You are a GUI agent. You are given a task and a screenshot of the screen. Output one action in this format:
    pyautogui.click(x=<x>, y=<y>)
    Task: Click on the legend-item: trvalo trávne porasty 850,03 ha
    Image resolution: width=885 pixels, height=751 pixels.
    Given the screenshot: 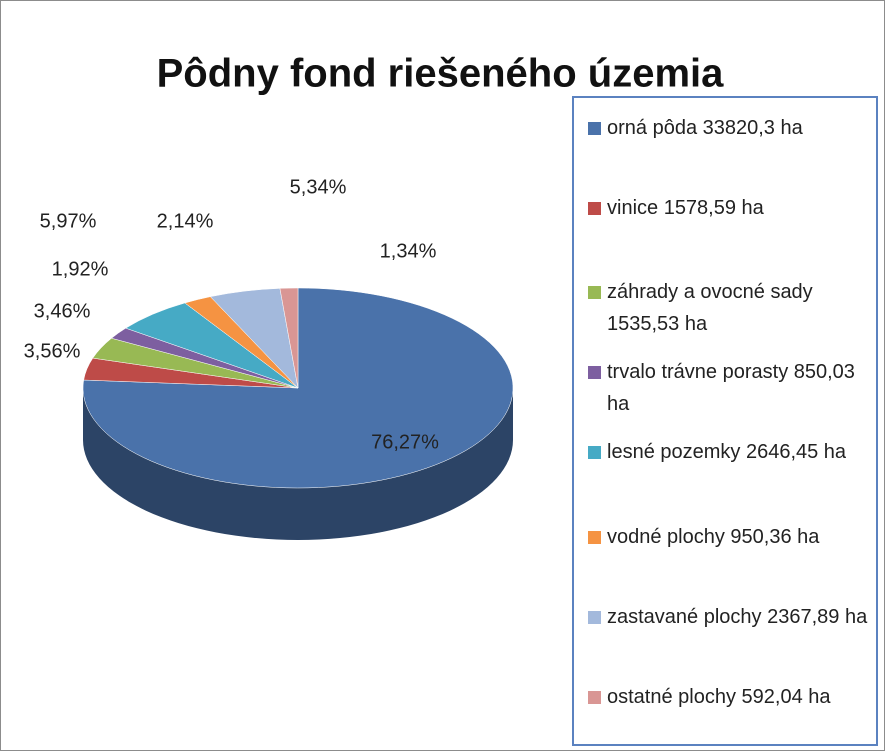 What is the action you would take?
    pyautogui.click(x=730, y=388)
    